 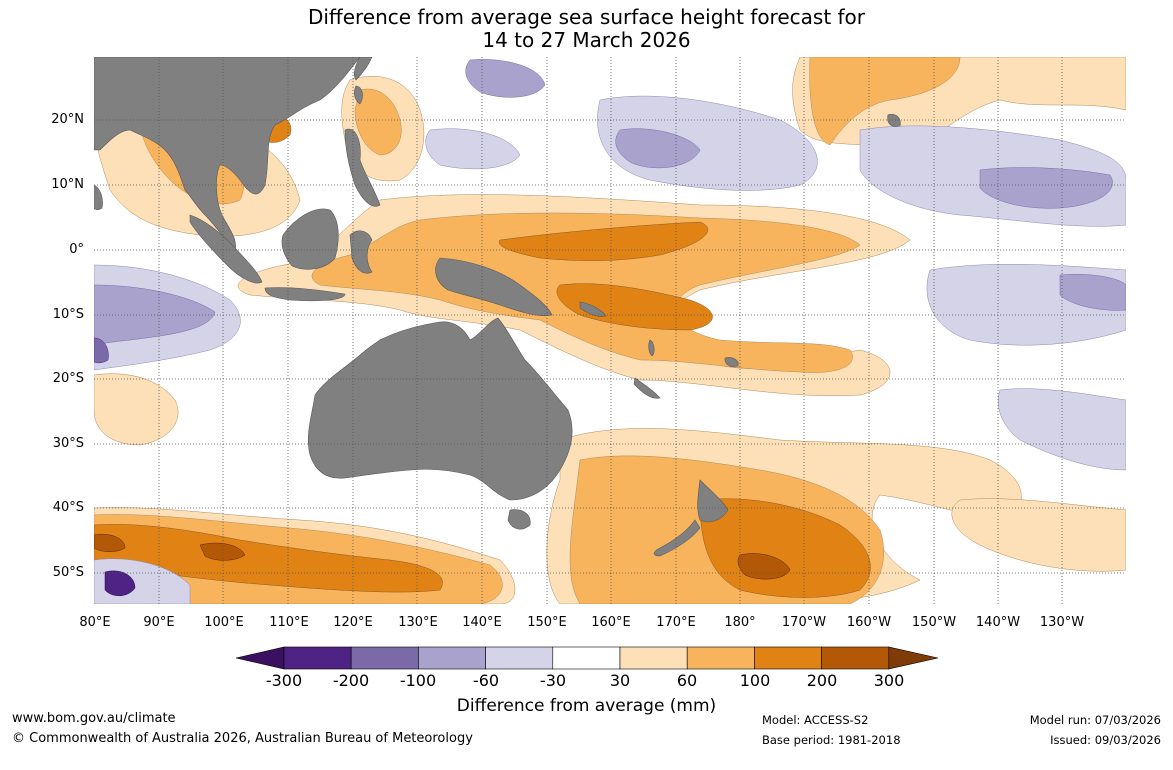 I want to click on model-run: Model run: 07/03/2026, so click(x=1095, y=720).